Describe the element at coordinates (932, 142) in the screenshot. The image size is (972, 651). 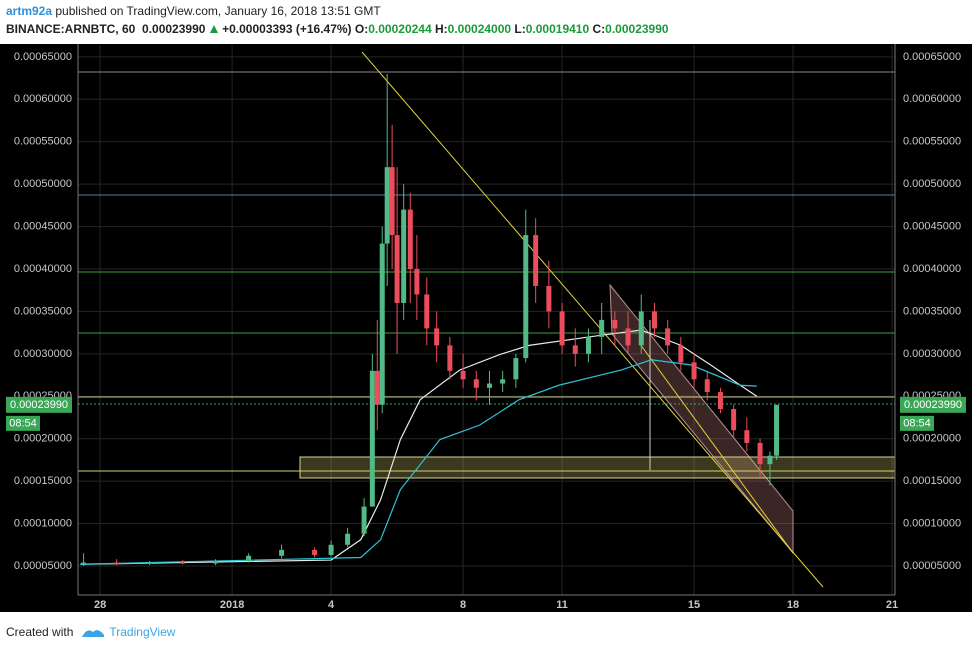
I see `y-tick-label: 0.00055000` at that location.